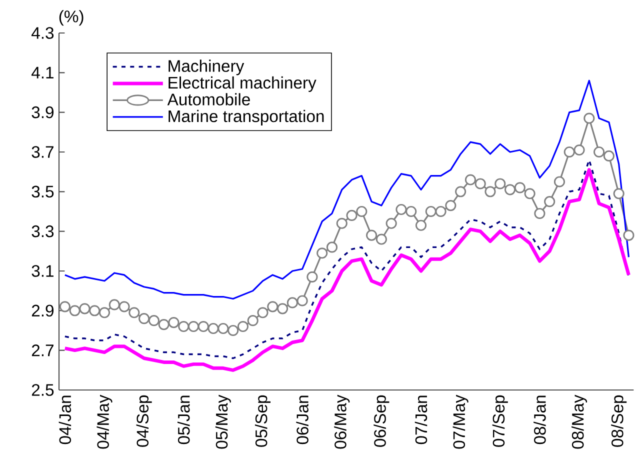 The height and width of the screenshot is (466, 637). What do you see at coordinates (71, 18) in the screenshot?
I see `y-axis-title: (%)` at bounding box center [71, 18].